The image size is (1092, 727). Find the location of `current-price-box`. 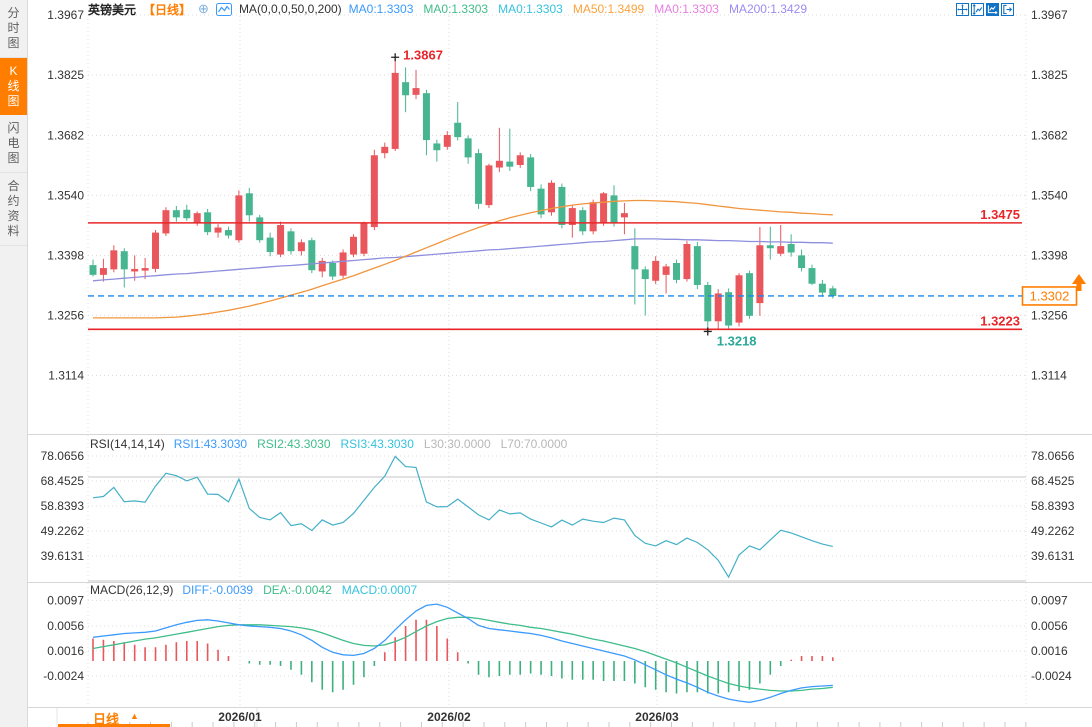

current-price-box is located at coordinates (1049, 296).